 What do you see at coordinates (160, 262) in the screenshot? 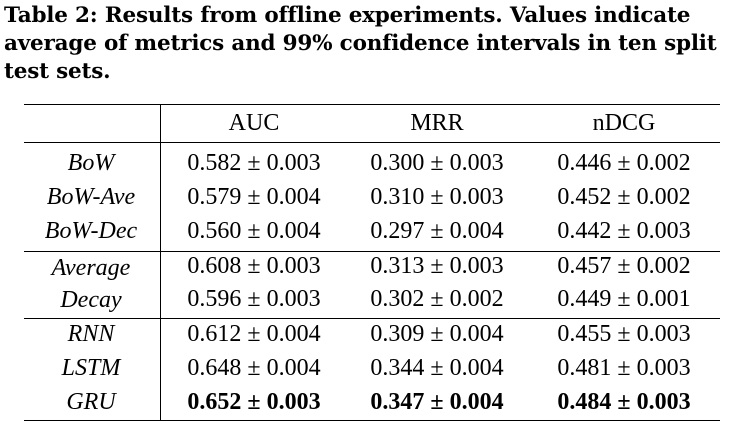
I see `column-rule` at bounding box center [160, 262].